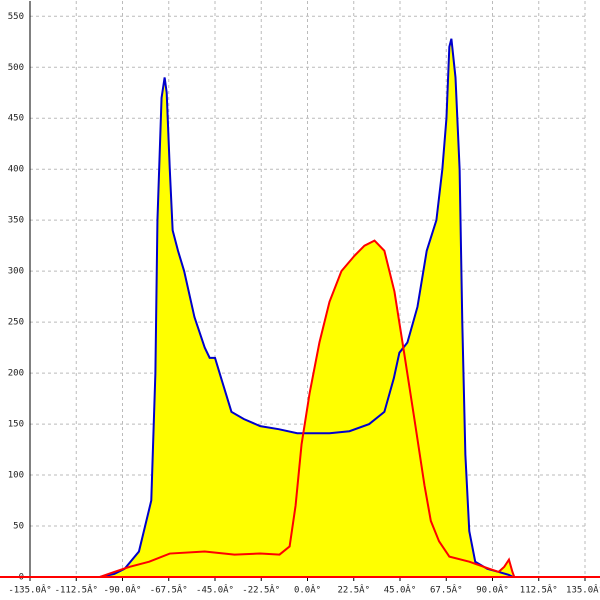 This screenshot has width=600, height=600. What do you see at coordinates (18, 527) in the screenshot?
I see `y-tick-label: 50` at bounding box center [18, 527].